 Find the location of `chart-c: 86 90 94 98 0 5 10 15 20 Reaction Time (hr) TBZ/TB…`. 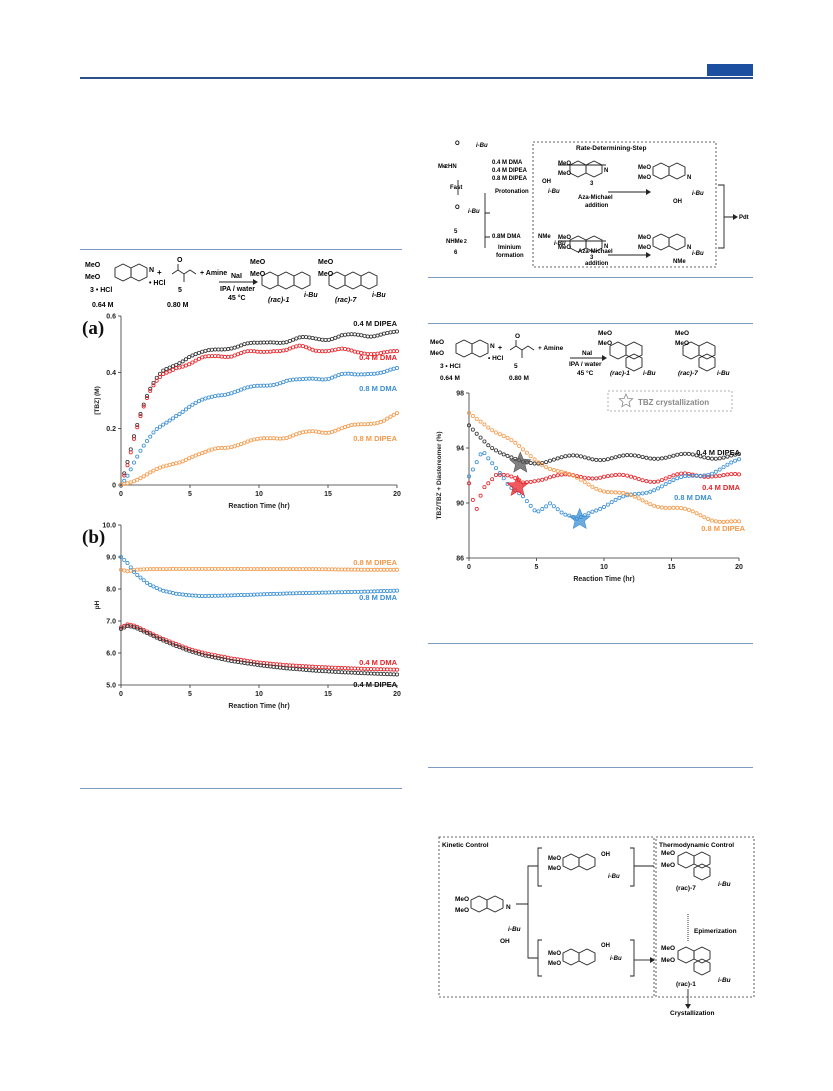

chart-c: 86 90 94 98 0 5 10 15 20 Reaction Time (hr) TBZ/TB… is located at coordinates (591, 487).